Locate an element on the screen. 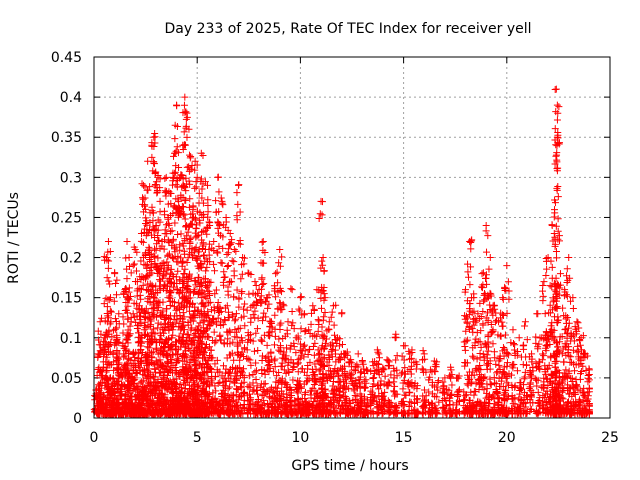 Image resolution: width=640 pixels, height=480 pixels. x-tick-label: 0 is located at coordinates (94, 438).